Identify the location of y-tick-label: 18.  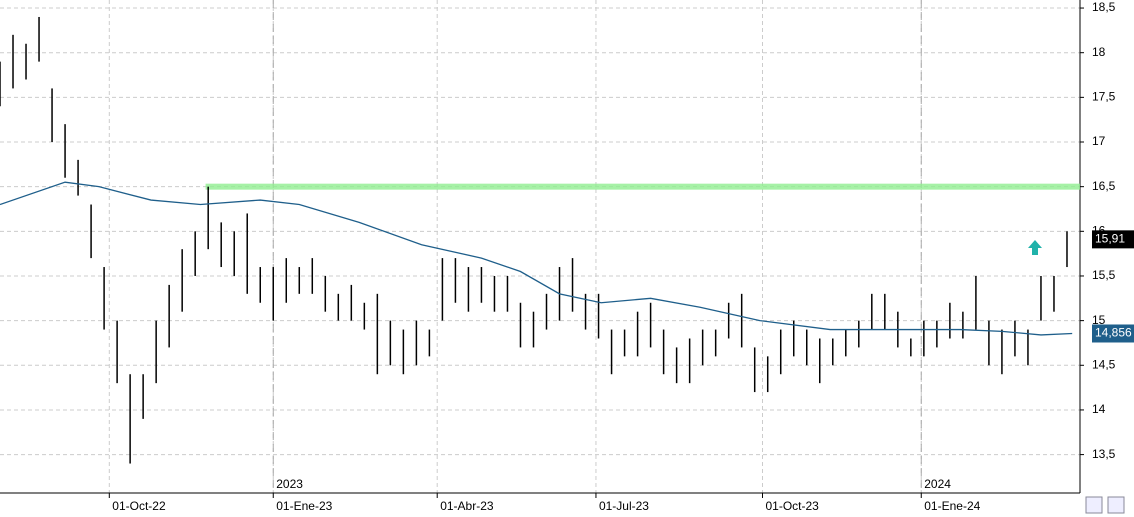
(1099, 52).